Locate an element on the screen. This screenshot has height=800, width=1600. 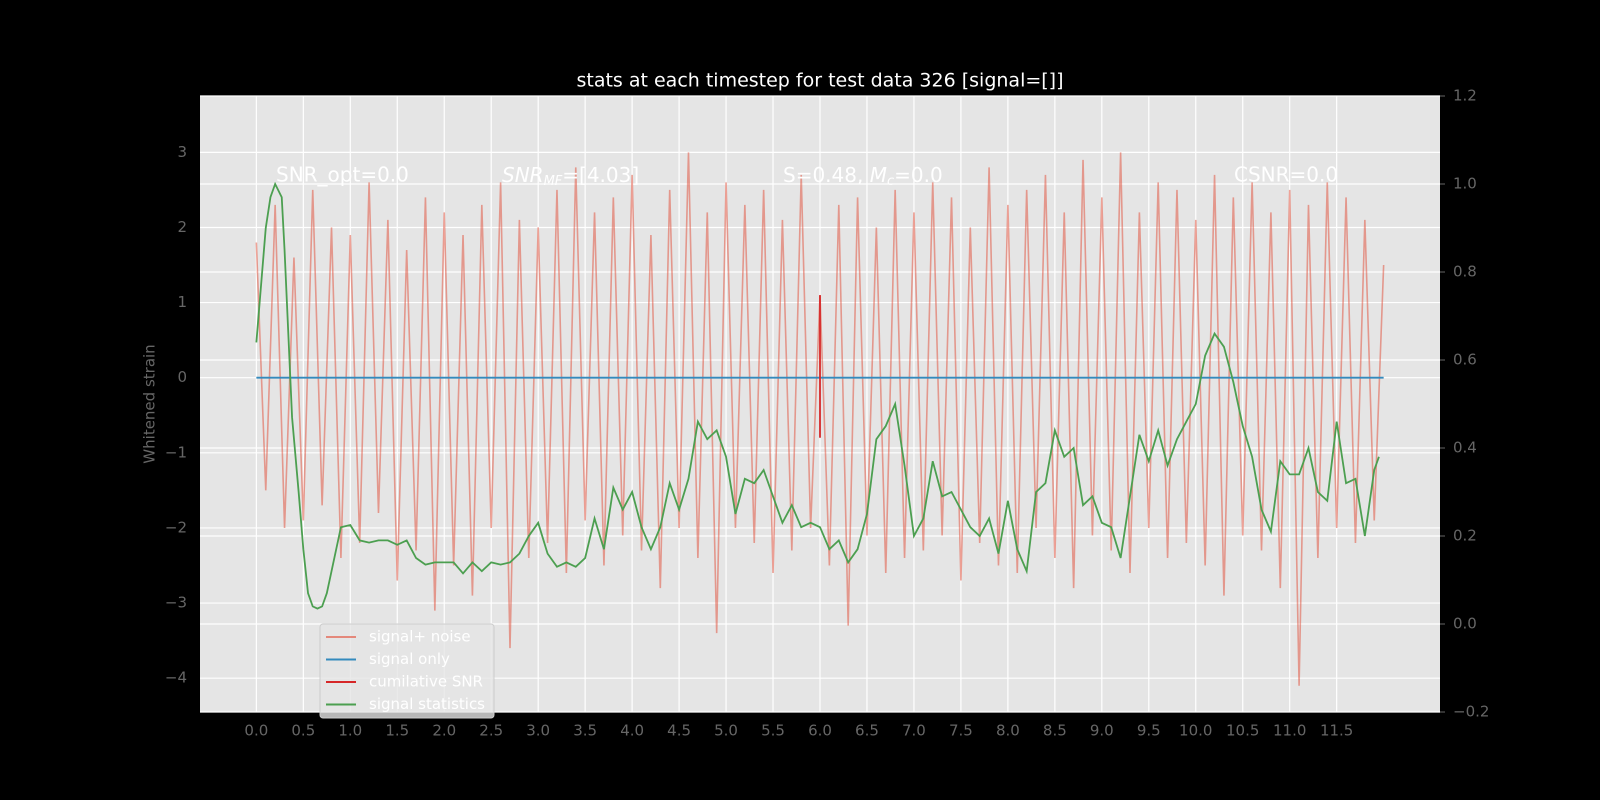
x-tick-label: 7.5 is located at coordinates (961, 731).